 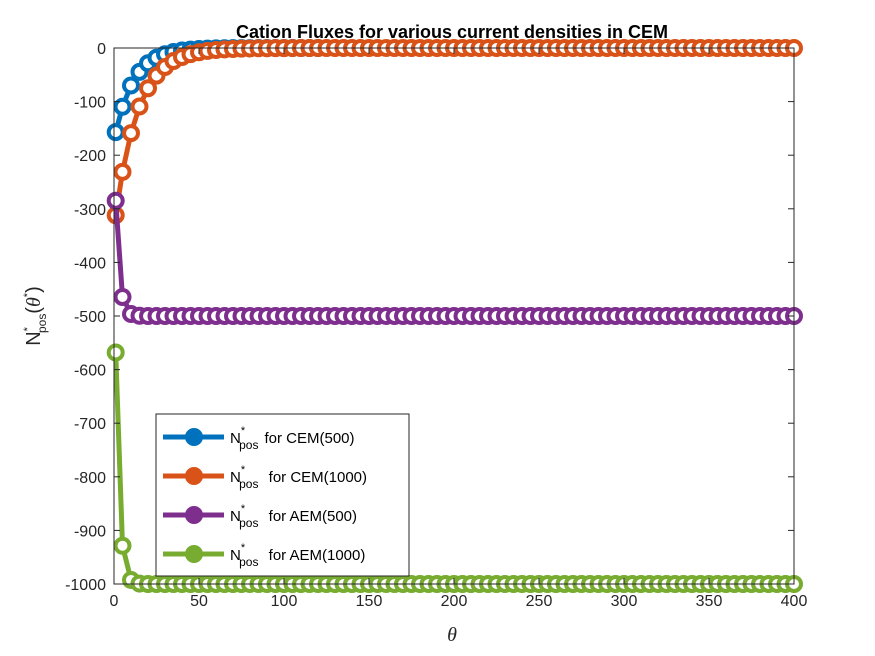 I want to click on x-tick-label: 350, so click(x=709, y=601).